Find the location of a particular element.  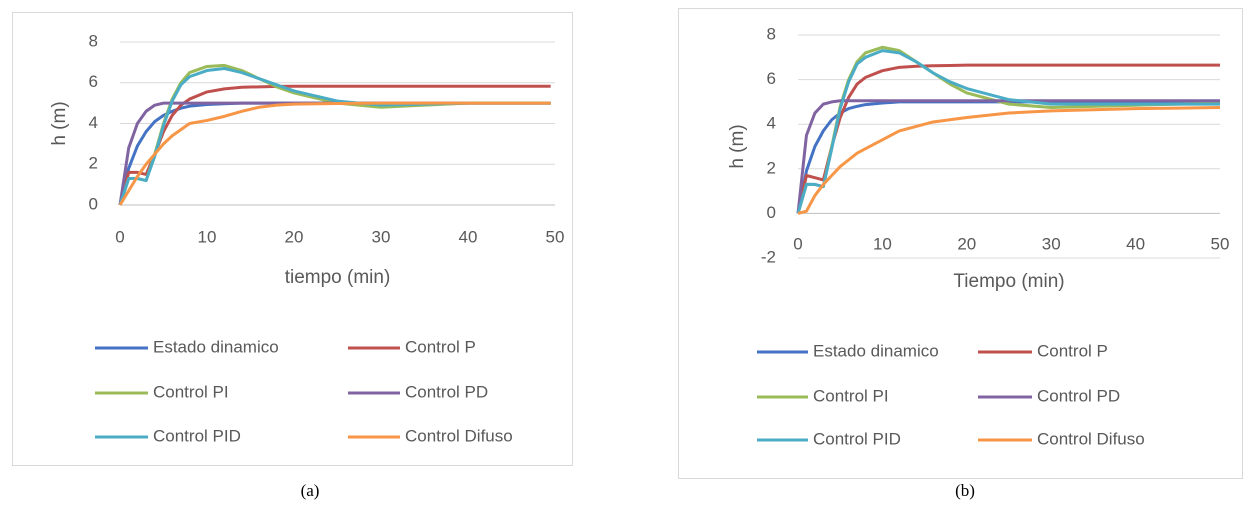

x-axis-title: tiempo (min) is located at coordinates (338, 277).